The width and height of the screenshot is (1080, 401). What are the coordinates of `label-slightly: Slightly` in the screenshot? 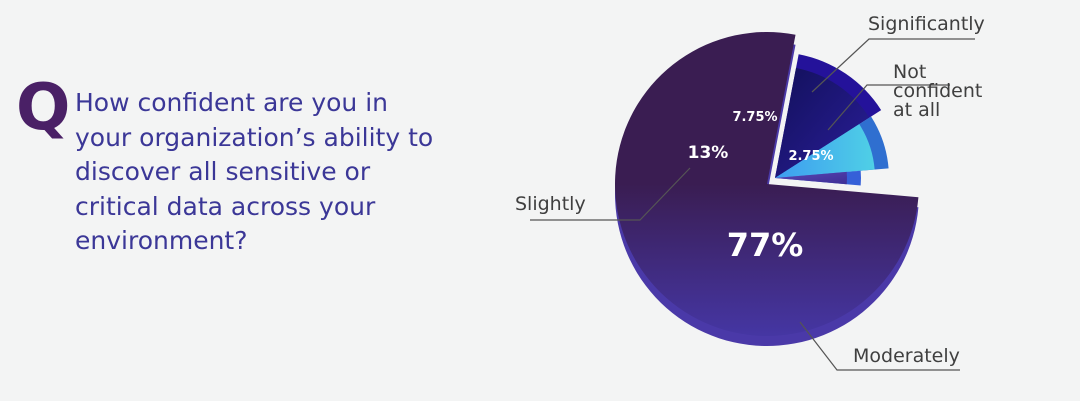 It's located at (550, 204).